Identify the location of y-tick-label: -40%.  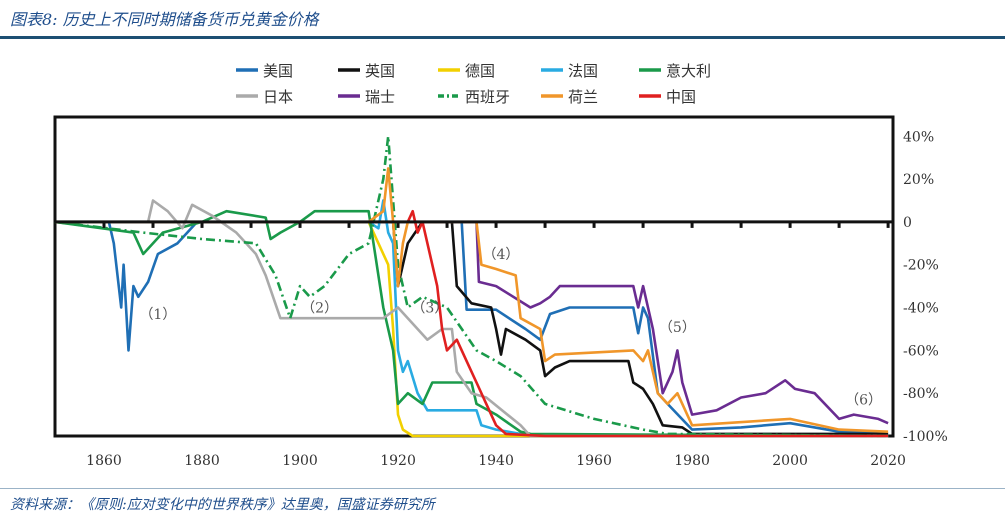
(921, 309).